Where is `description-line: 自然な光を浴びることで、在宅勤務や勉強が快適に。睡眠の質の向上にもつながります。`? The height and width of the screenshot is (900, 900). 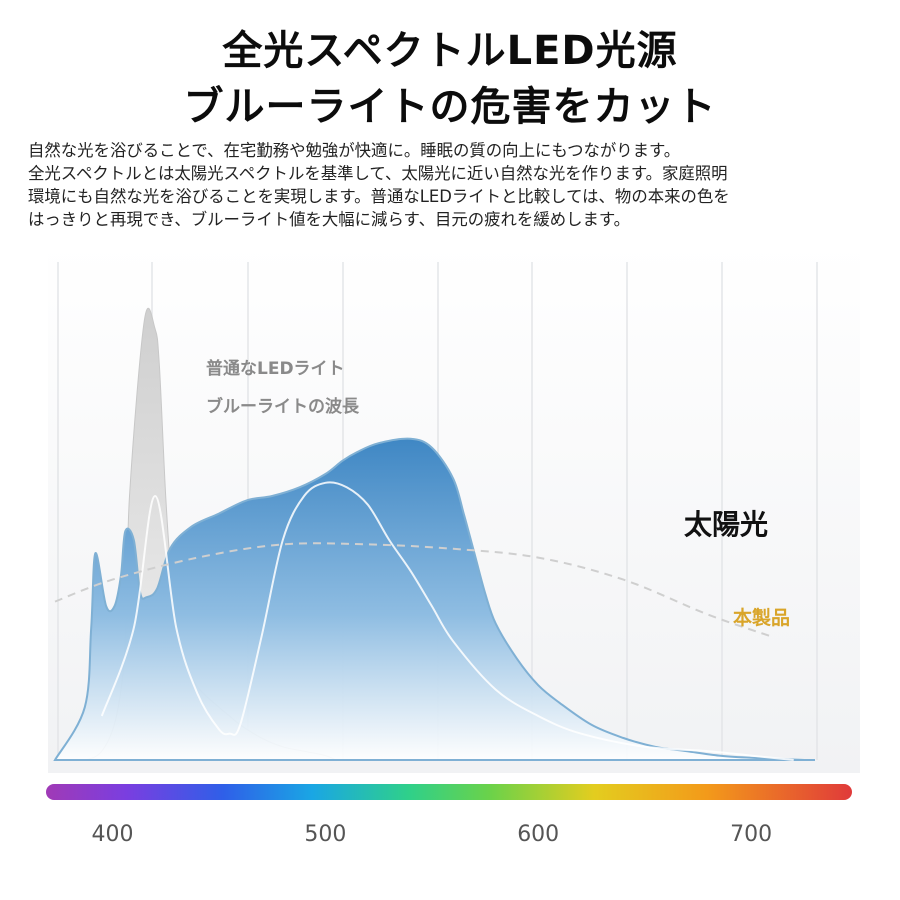
description-line: 自然な光を浴びることで、在宅勤務や勉強が快適に。睡眠の質の向上にもつながります。 is located at coordinates (354, 150).